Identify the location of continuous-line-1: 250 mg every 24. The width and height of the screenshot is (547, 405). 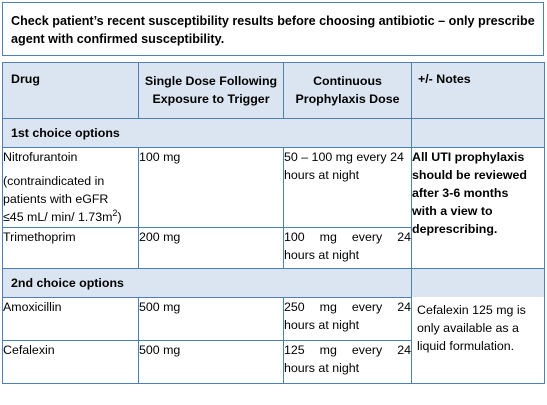
(347, 307).